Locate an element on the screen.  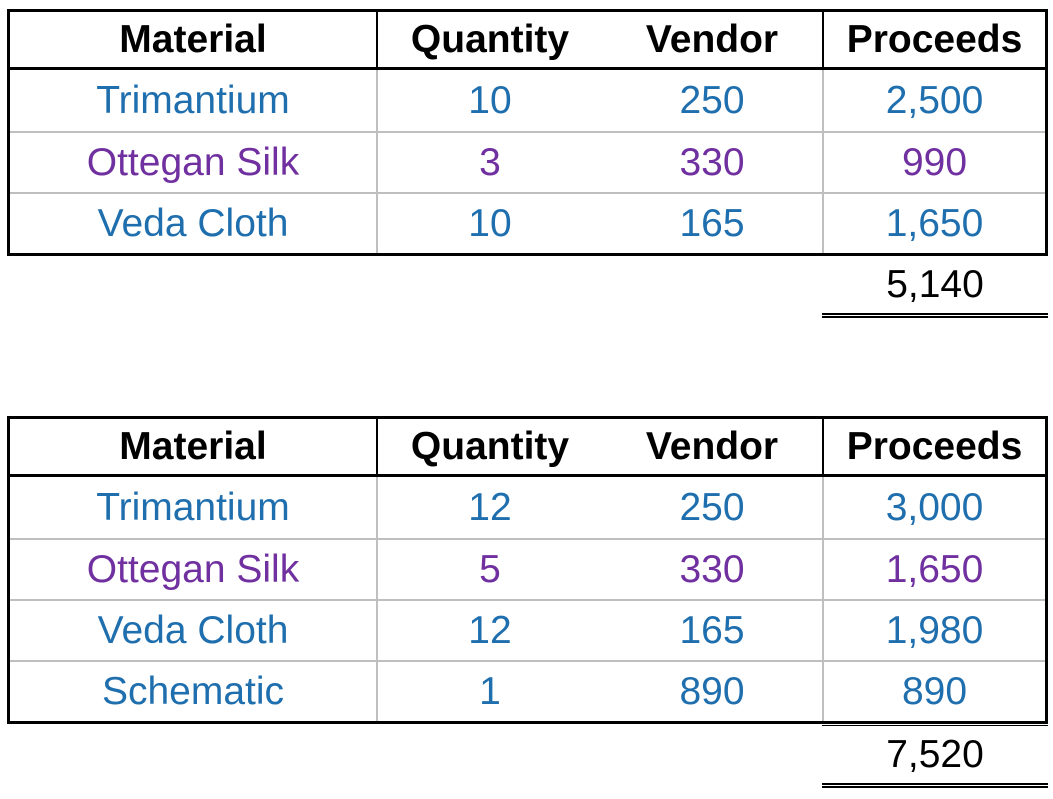
table-row: Veda Cloth 10 165 1,650 is located at coordinates (527, 222).